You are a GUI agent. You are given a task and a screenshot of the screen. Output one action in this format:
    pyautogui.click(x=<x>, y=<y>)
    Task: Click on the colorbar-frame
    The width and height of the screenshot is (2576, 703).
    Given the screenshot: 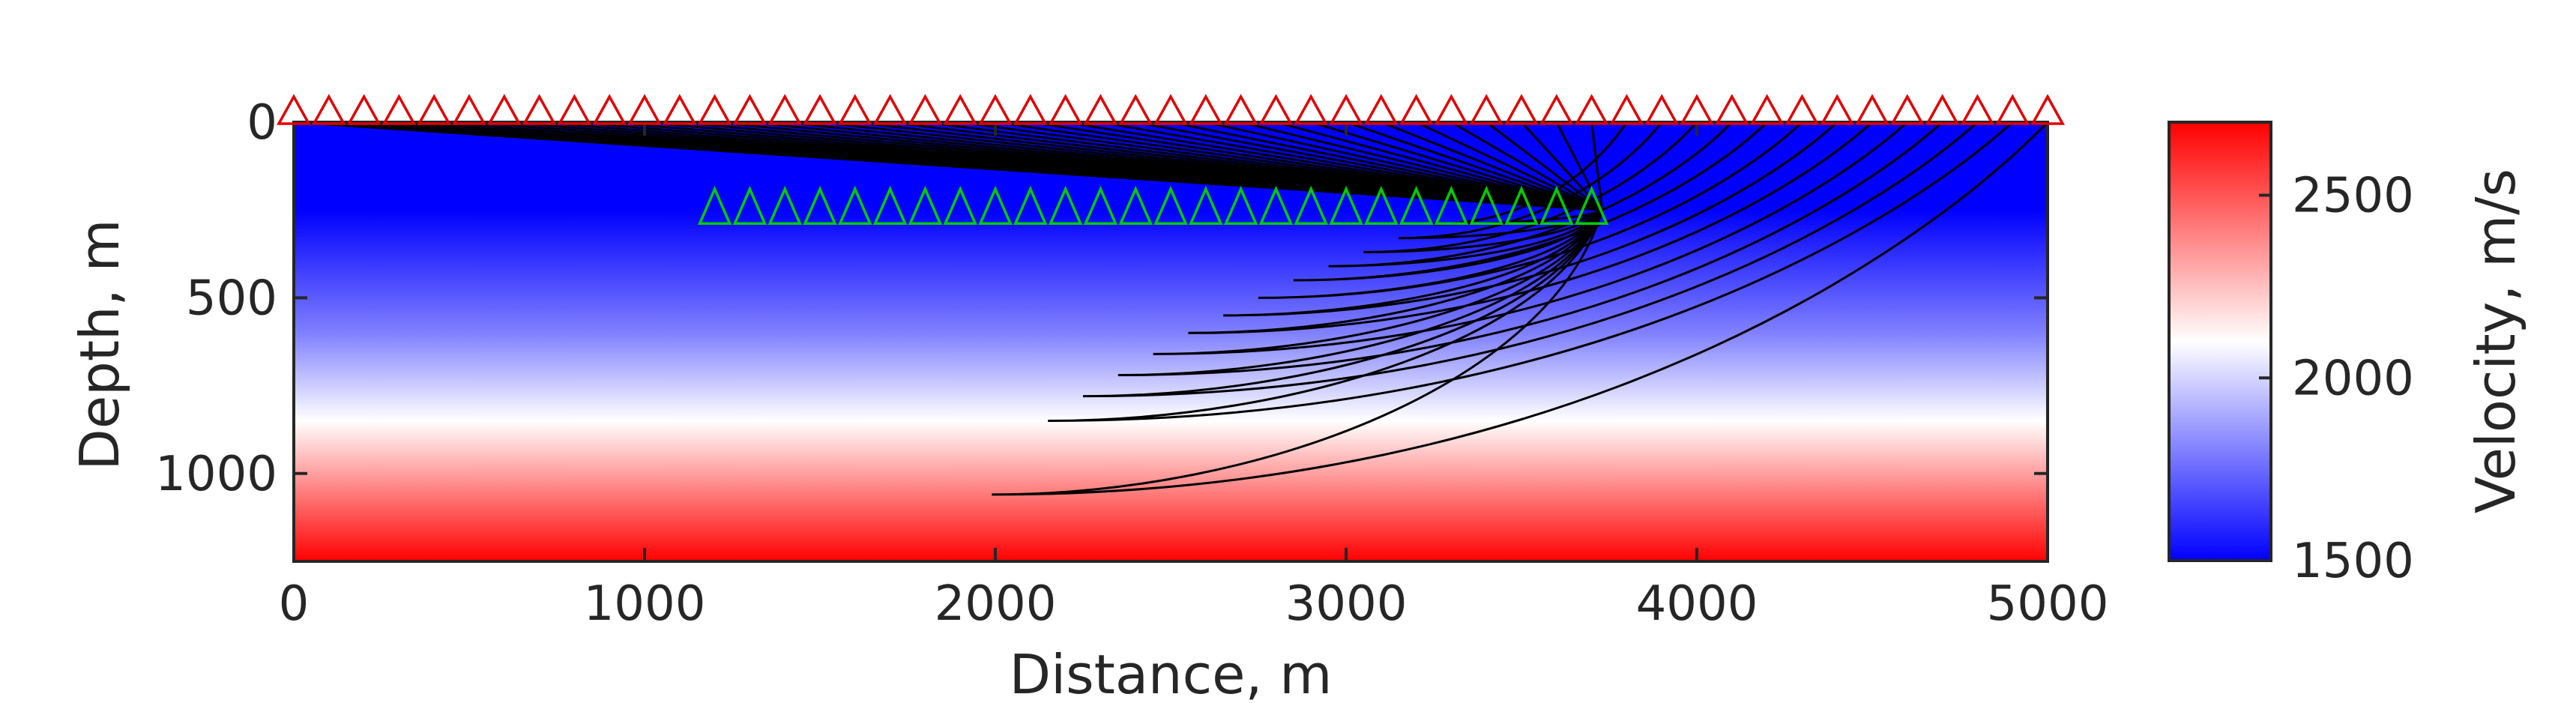 What is the action you would take?
    pyautogui.click(x=2220, y=341)
    